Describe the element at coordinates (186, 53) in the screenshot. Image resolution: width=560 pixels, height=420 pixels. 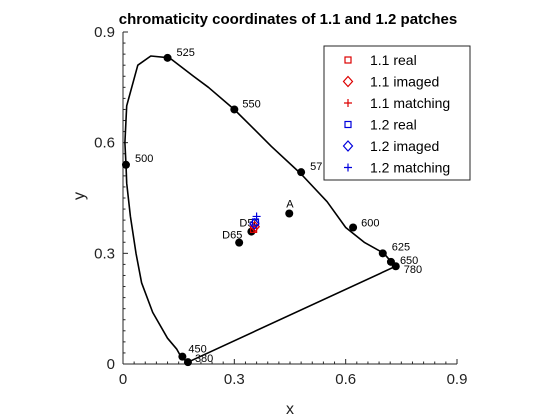
I see `locus-label-525: 525` at that location.